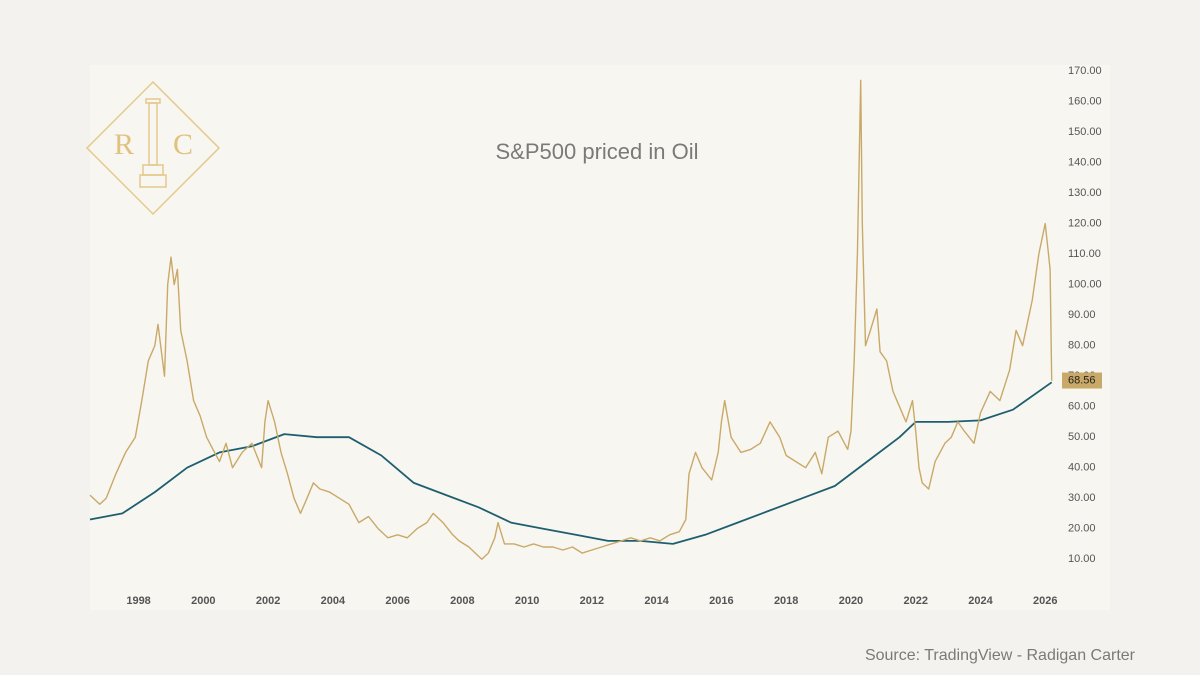  Describe the element at coordinates (1085, 71) in the screenshot. I see `y-tick-label: 170.00` at that location.